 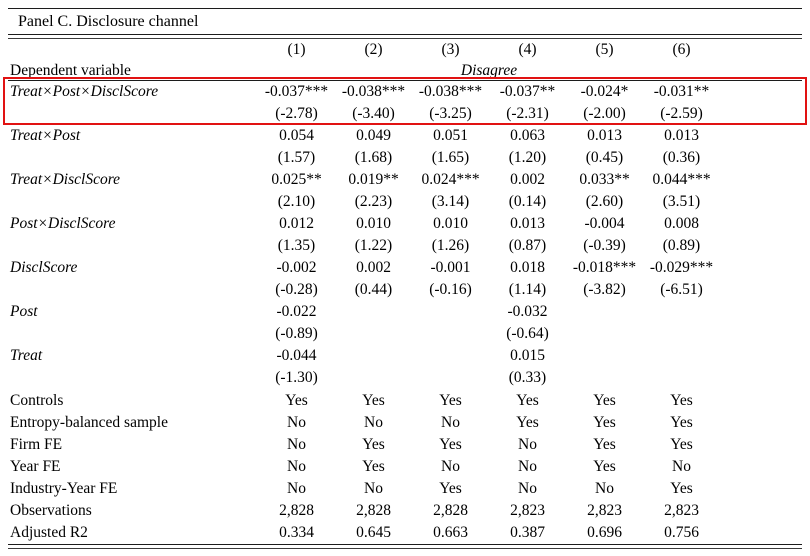 I want to click on t-stat-value: (2.10), so click(x=296, y=201).